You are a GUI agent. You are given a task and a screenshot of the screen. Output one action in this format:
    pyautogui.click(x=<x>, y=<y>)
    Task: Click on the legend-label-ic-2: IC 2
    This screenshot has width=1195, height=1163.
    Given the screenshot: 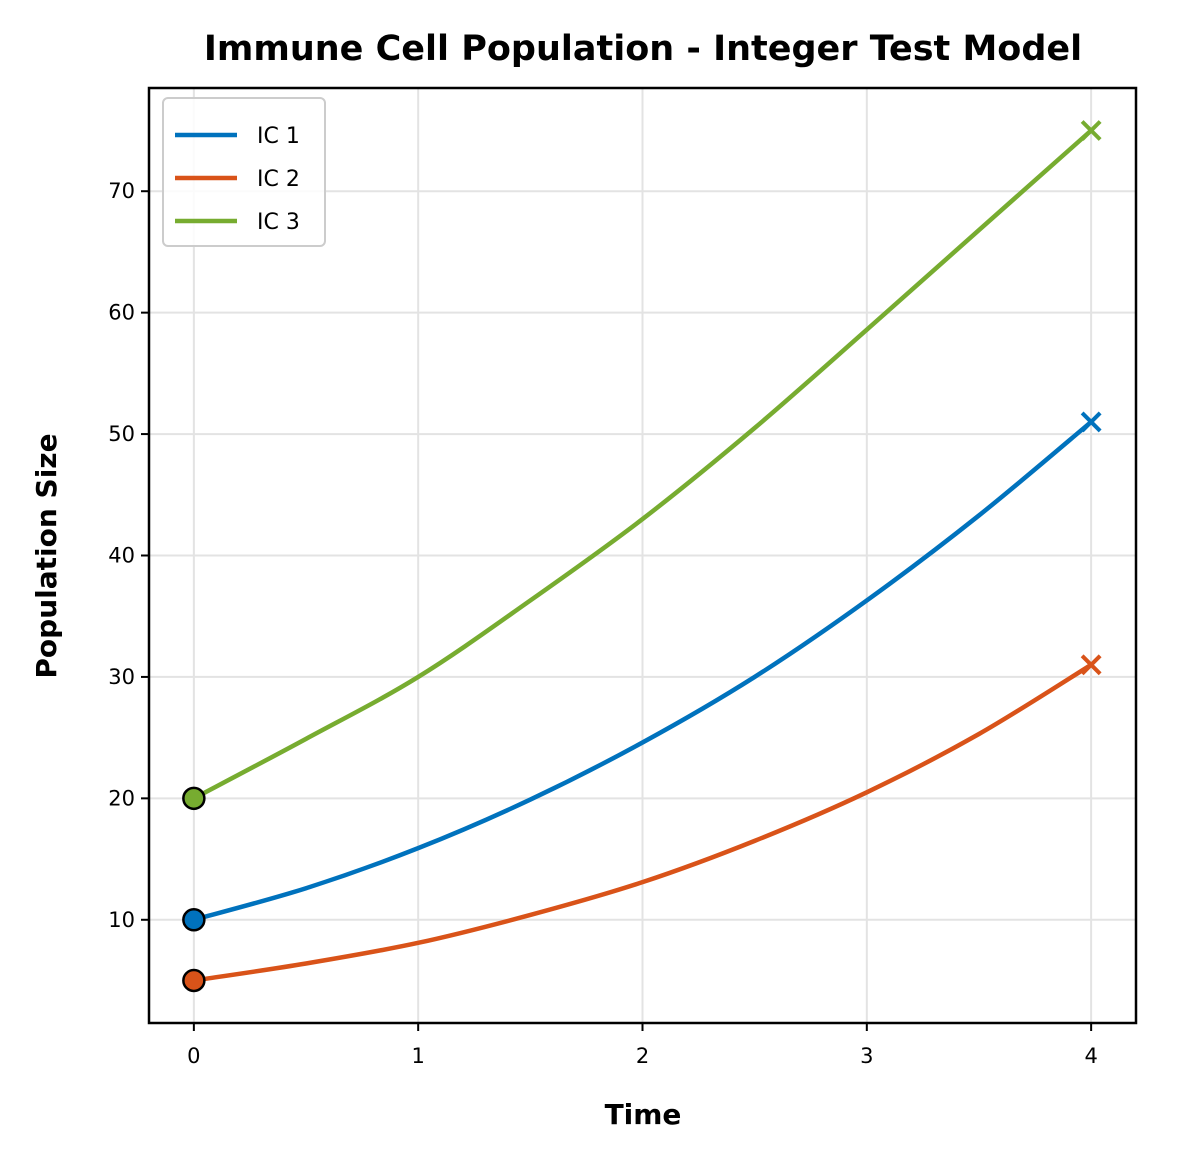 What is the action you would take?
    pyautogui.click(x=278, y=179)
    